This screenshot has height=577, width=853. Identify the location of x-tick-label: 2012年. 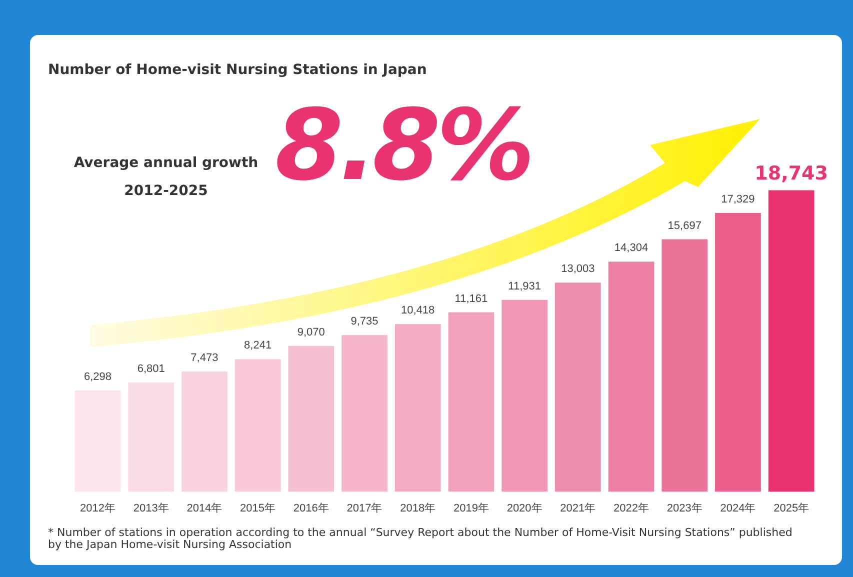
(98, 508).